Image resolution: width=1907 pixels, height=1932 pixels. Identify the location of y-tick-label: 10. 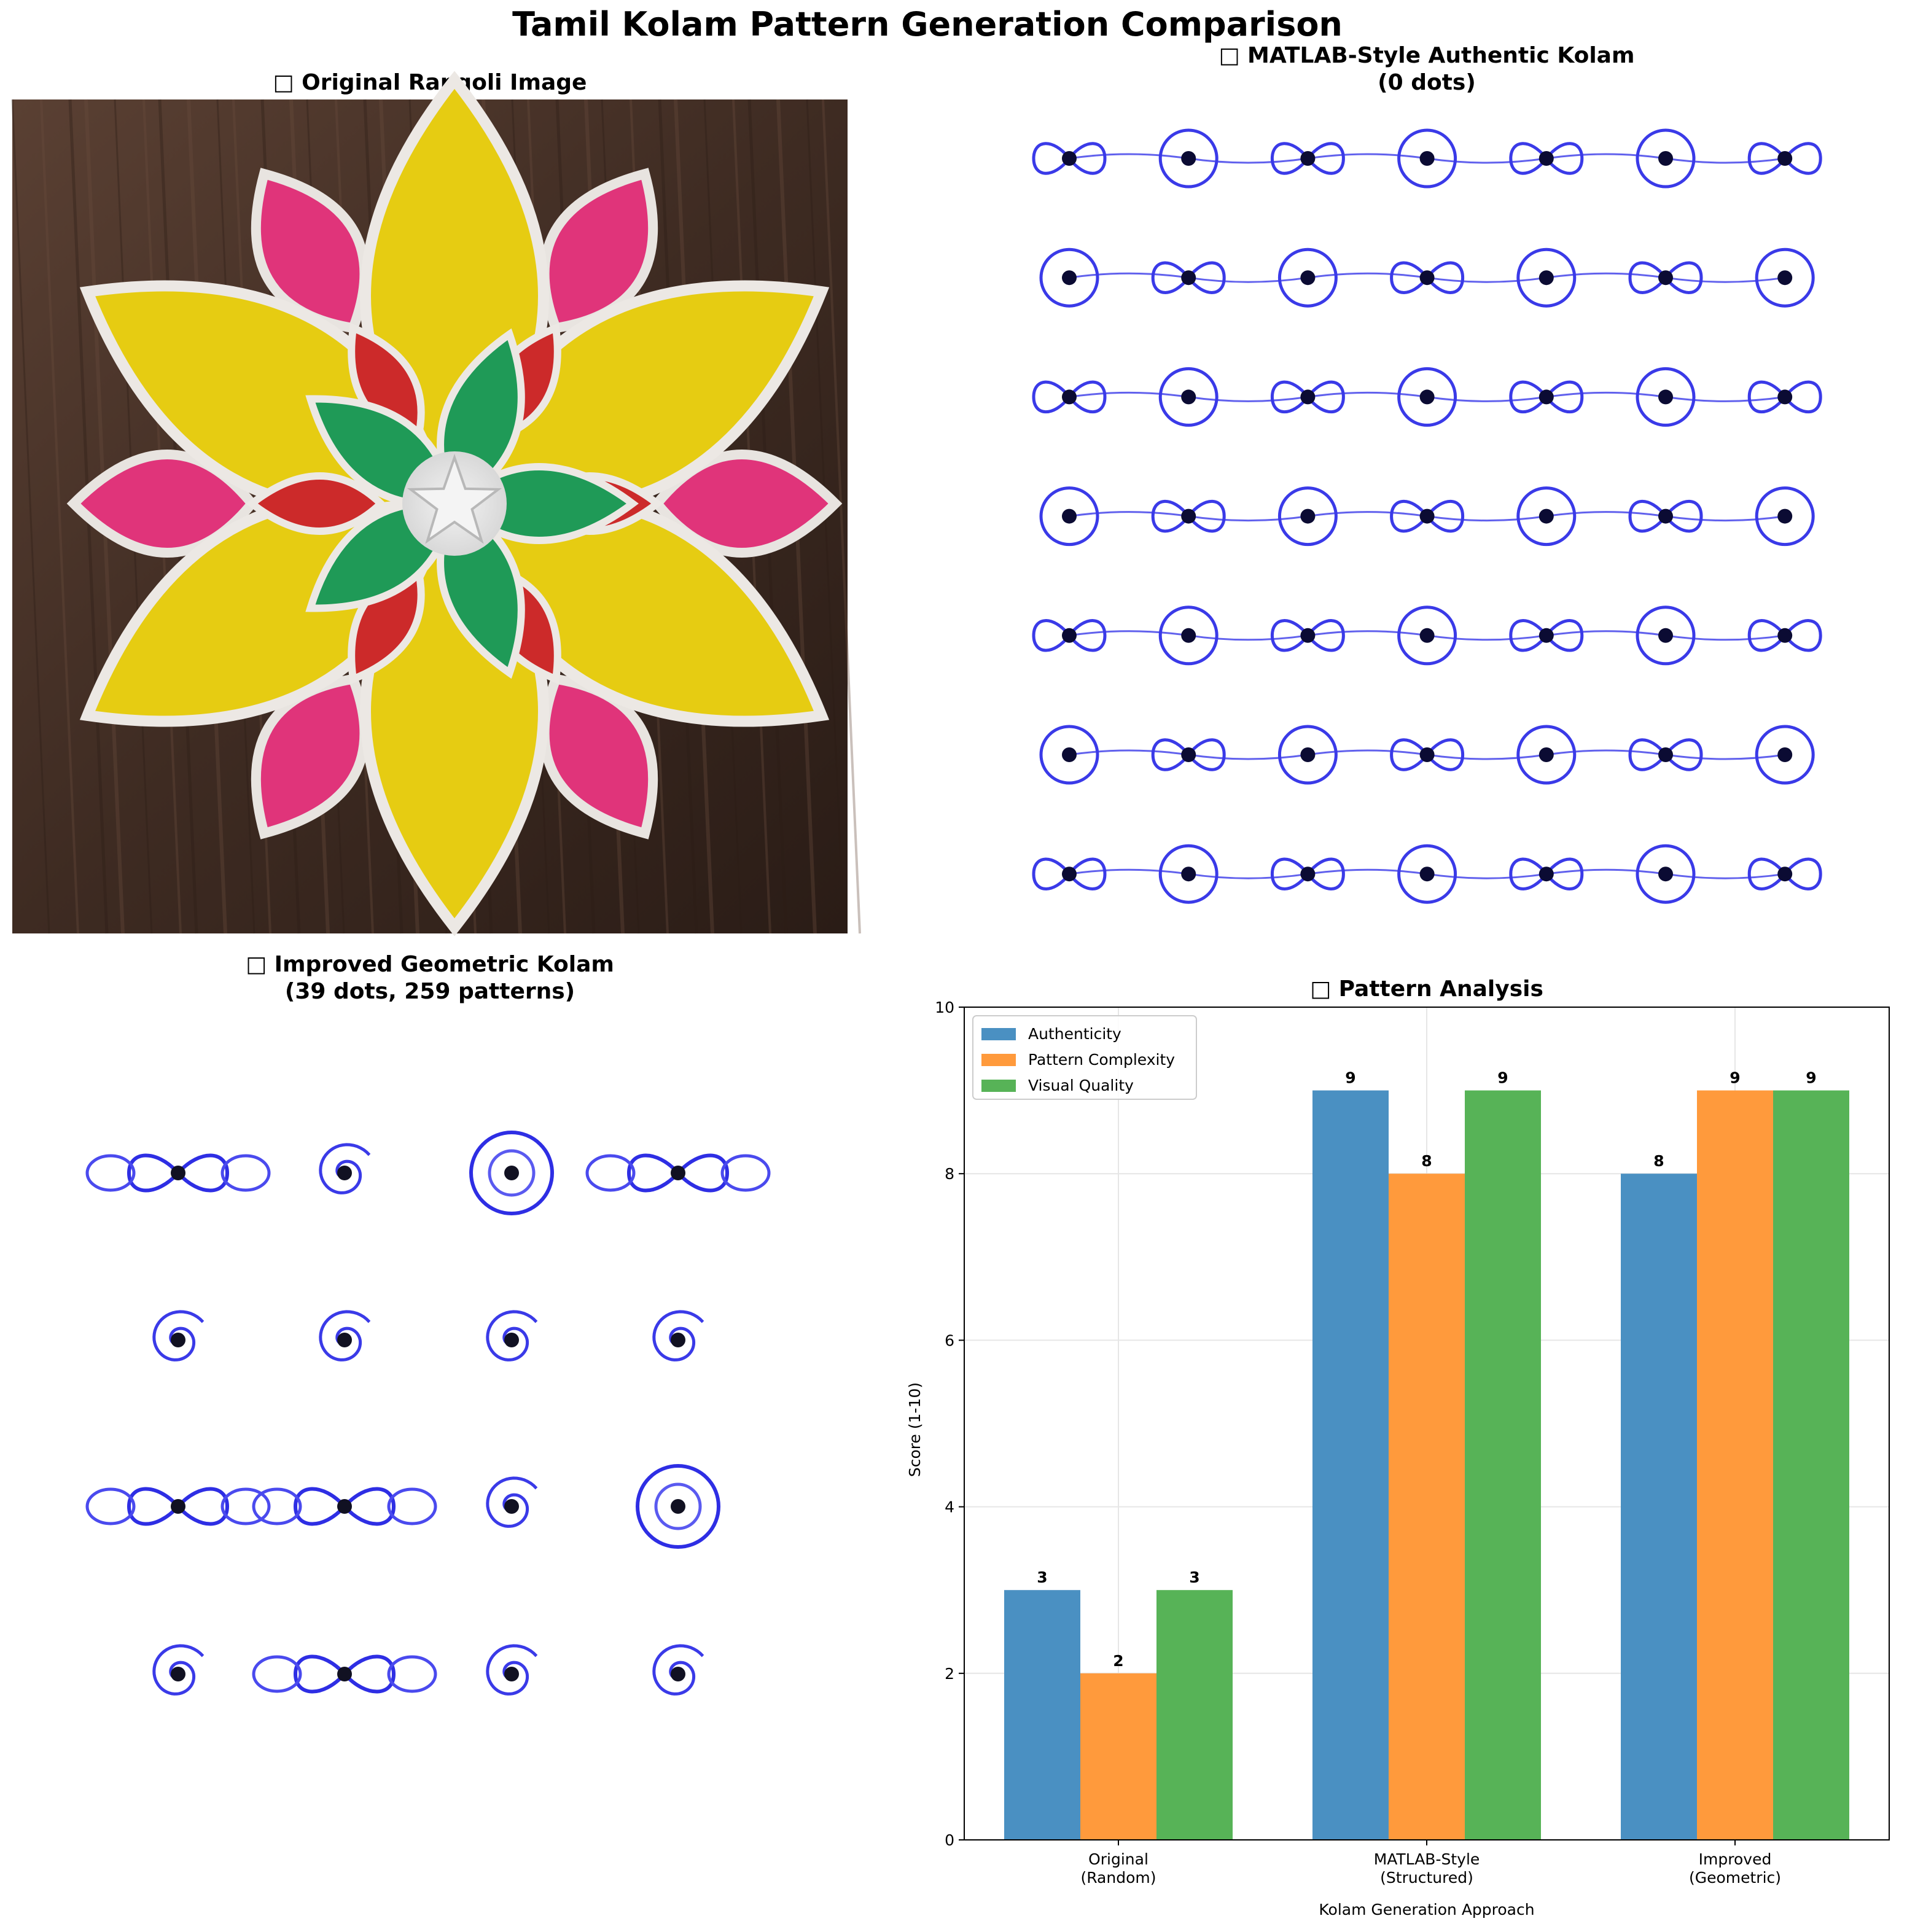
(944, 1008).